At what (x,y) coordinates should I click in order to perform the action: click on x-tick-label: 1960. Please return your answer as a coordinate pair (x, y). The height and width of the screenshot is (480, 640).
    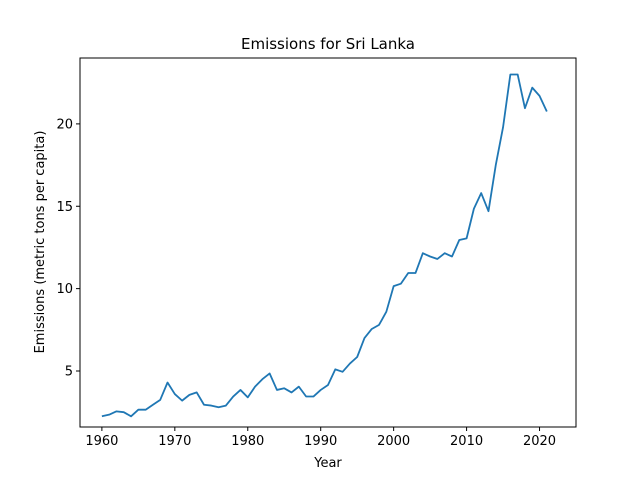
    Looking at the image, I should click on (101, 441).